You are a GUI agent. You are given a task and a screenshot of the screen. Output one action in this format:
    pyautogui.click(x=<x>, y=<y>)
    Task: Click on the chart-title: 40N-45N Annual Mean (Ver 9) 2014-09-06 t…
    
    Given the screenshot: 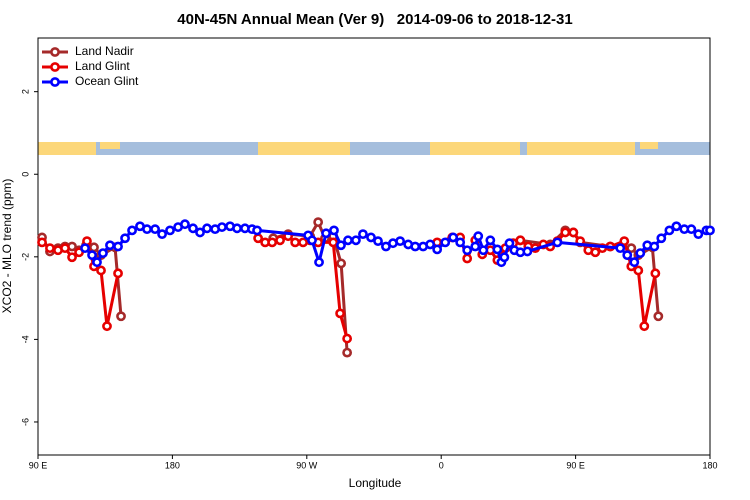 What is the action you would take?
    pyautogui.click(x=374, y=19)
    